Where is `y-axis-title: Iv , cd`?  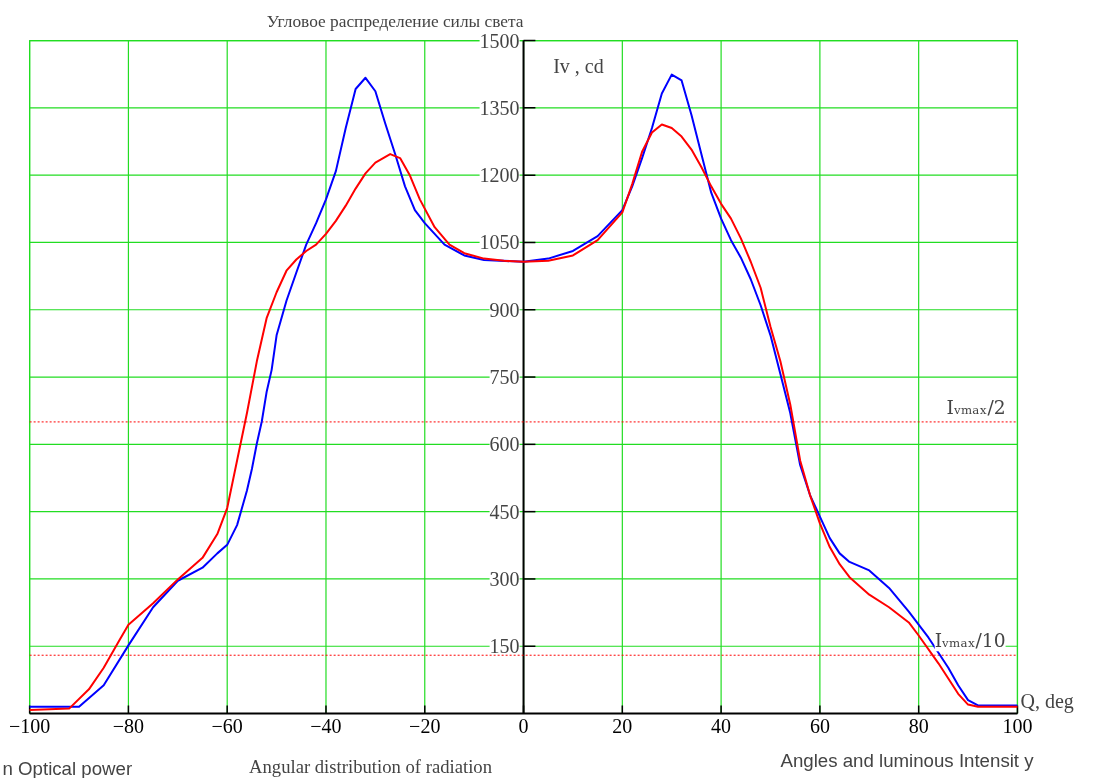
y-axis-title: Iv , cd is located at coordinates (578, 65).